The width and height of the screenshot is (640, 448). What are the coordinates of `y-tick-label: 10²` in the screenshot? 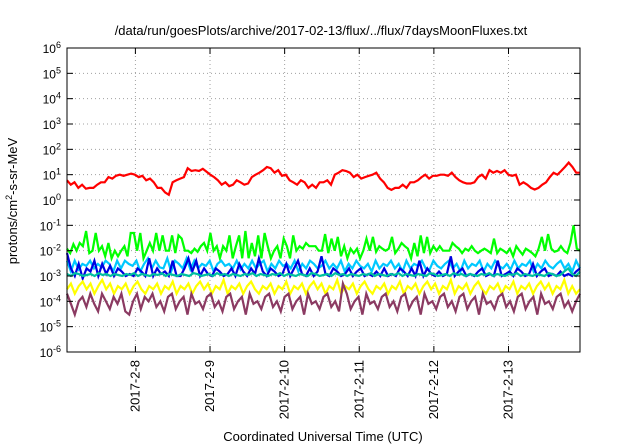 It's located at (52, 149).